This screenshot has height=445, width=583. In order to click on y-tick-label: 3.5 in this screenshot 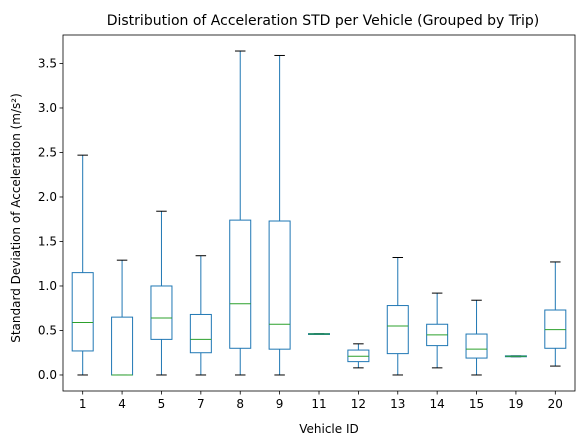, I will do `click(47, 63)`.